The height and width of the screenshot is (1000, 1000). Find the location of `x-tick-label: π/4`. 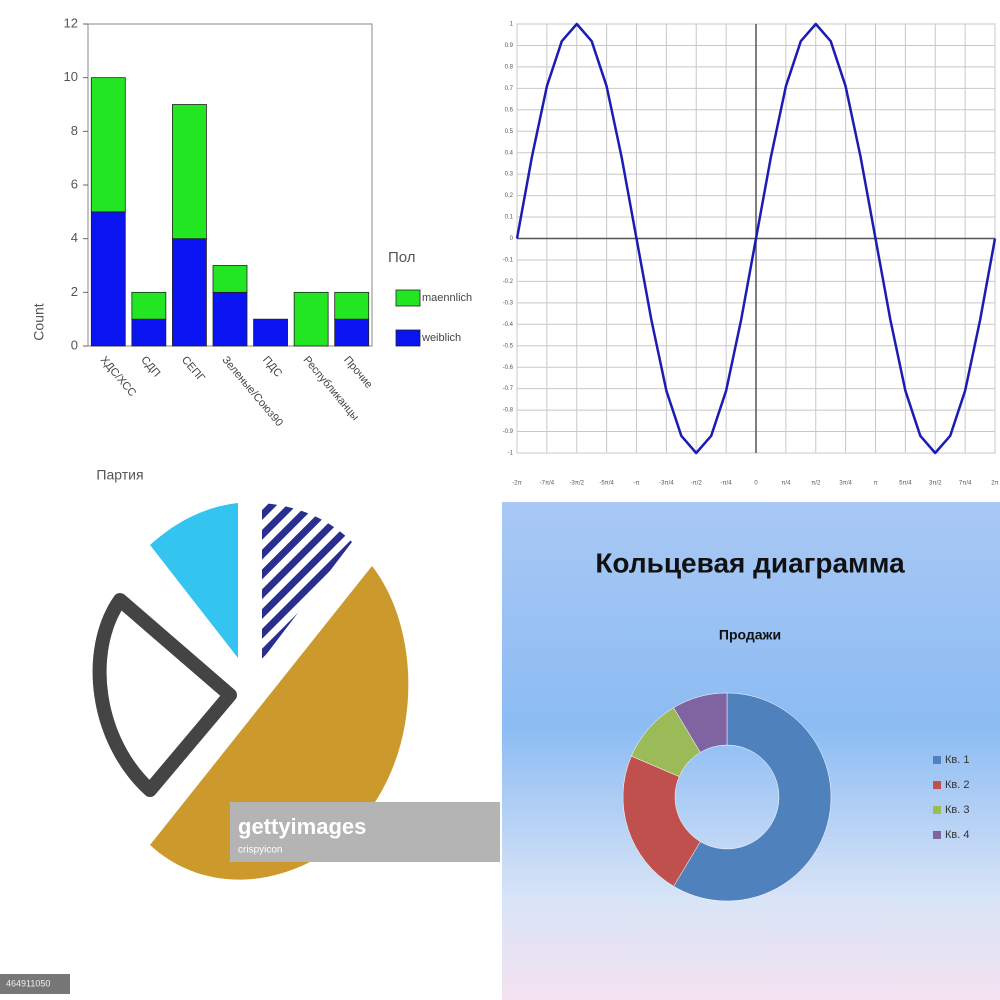

x-tick-label: π/4 is located at coordinates (786, 484).